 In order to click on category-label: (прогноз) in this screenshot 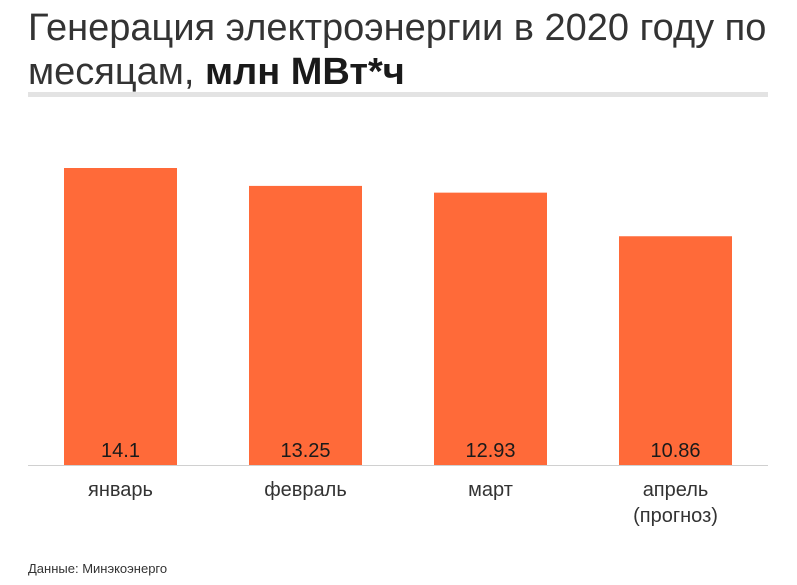, I will do `click(675, 516)`.